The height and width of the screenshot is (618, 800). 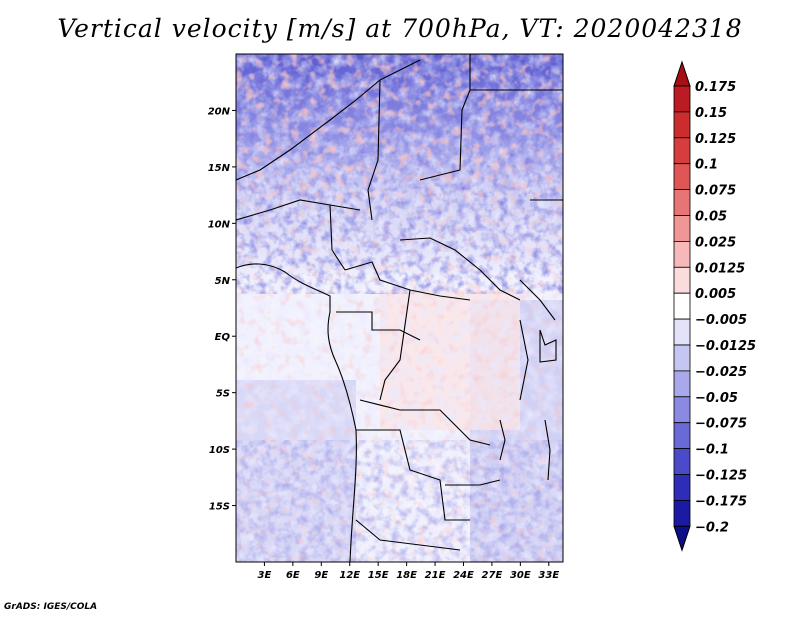 I want to click on lat-tick-label: 10S, so click(x=219, y=450).